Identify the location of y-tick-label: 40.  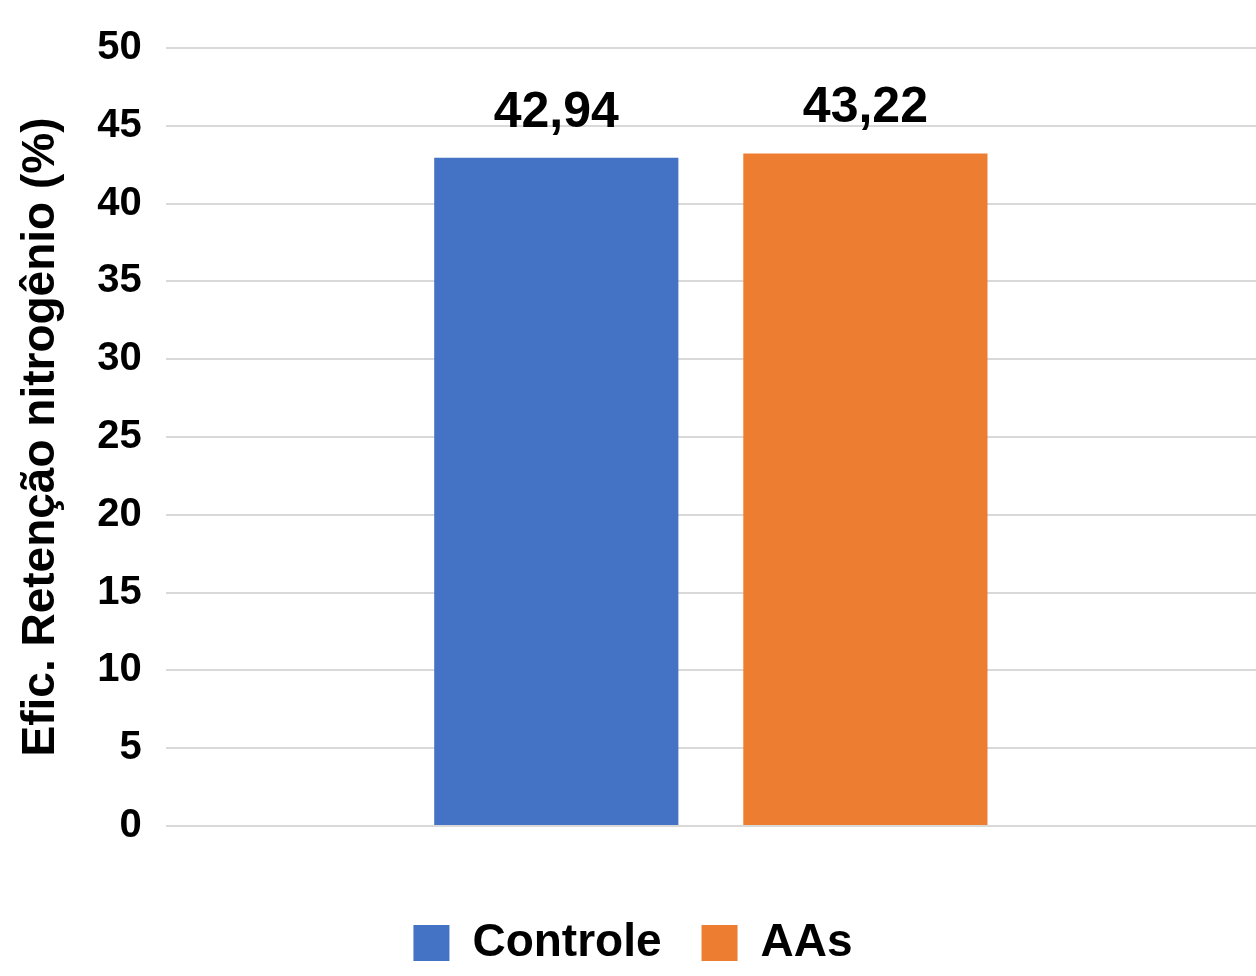
(119, 200).